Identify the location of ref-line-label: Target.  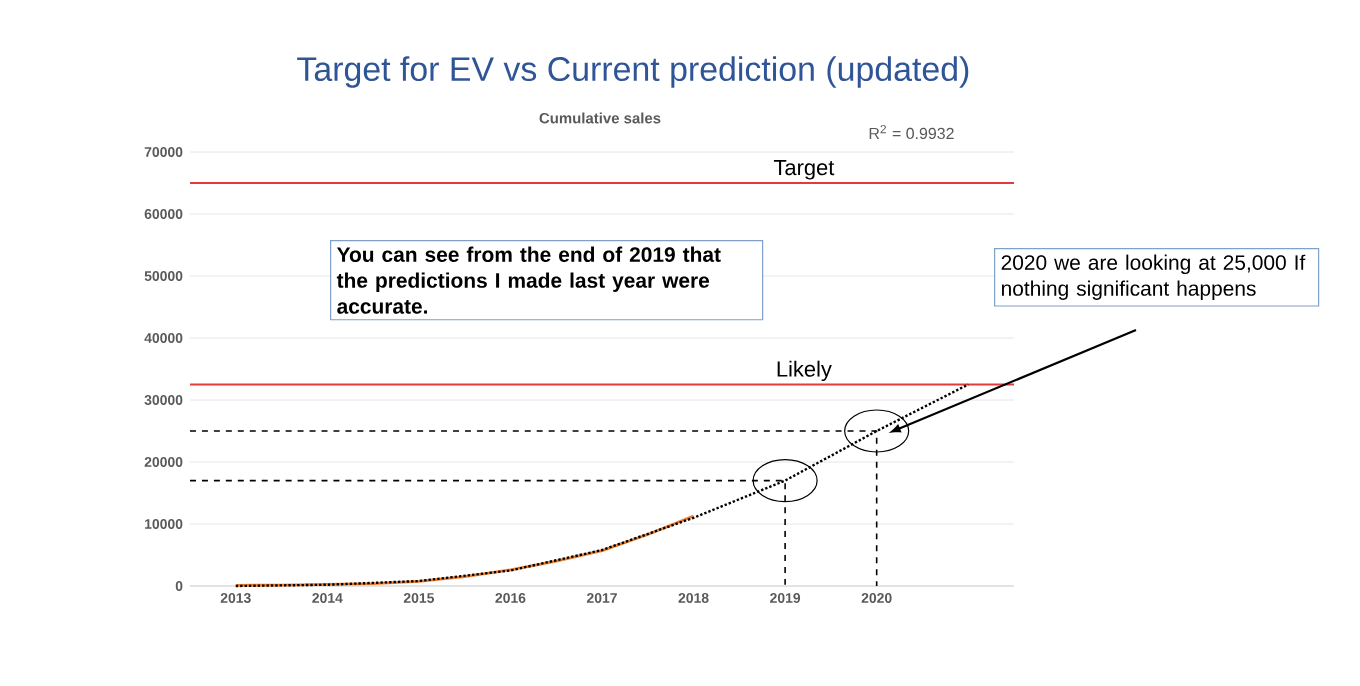
(804, 169).